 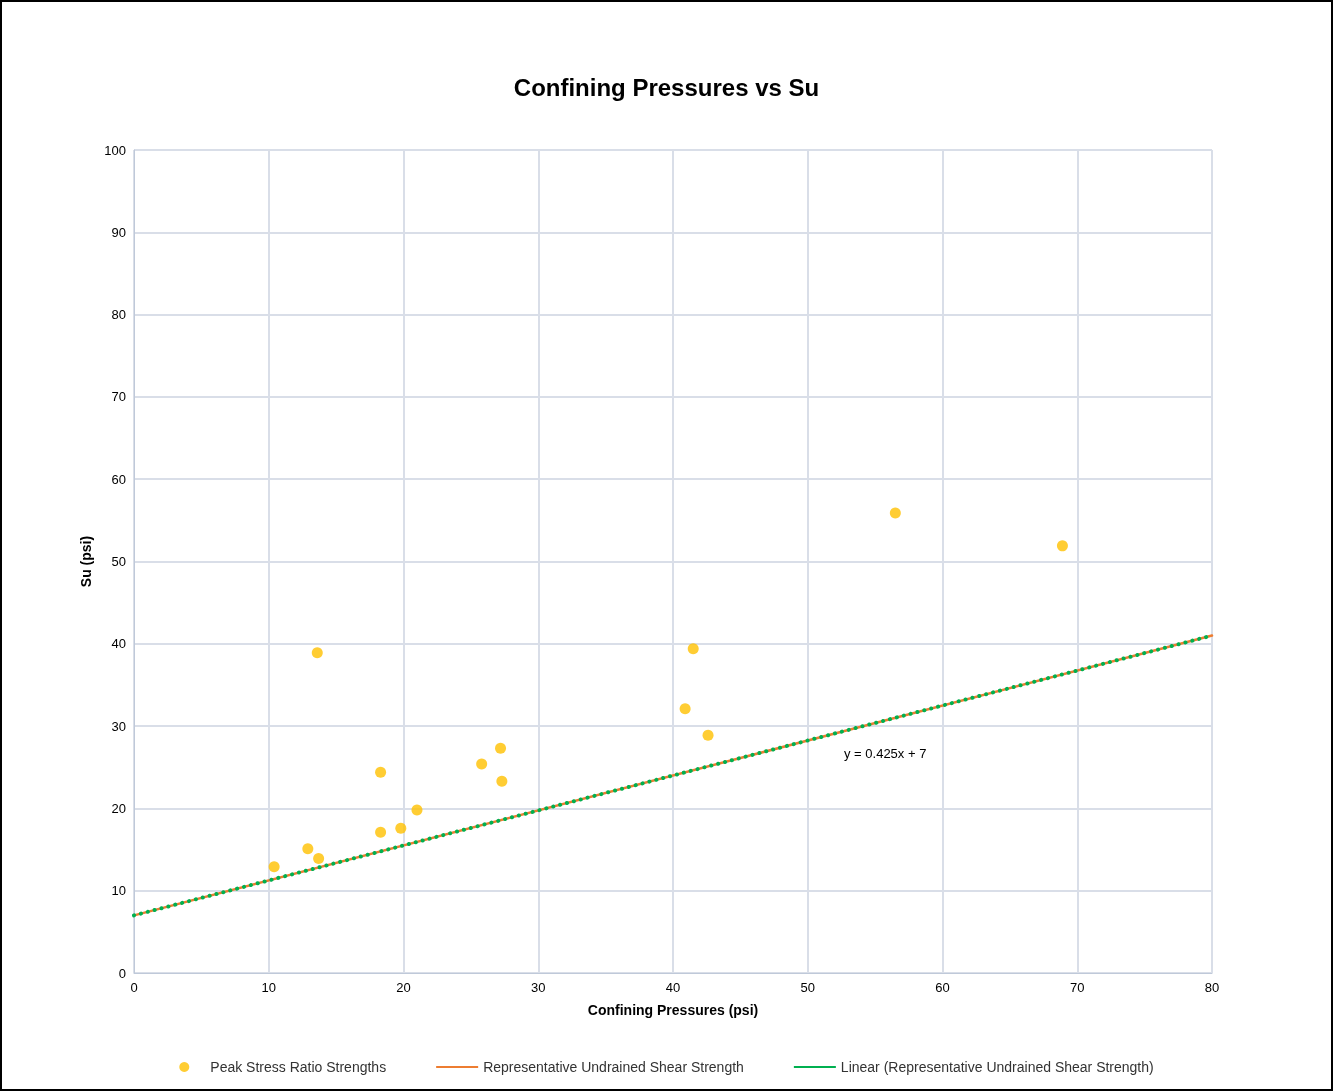 I want to click on legend-label: Representative Undrained Shear Strength, so click(x=613, y=1067).